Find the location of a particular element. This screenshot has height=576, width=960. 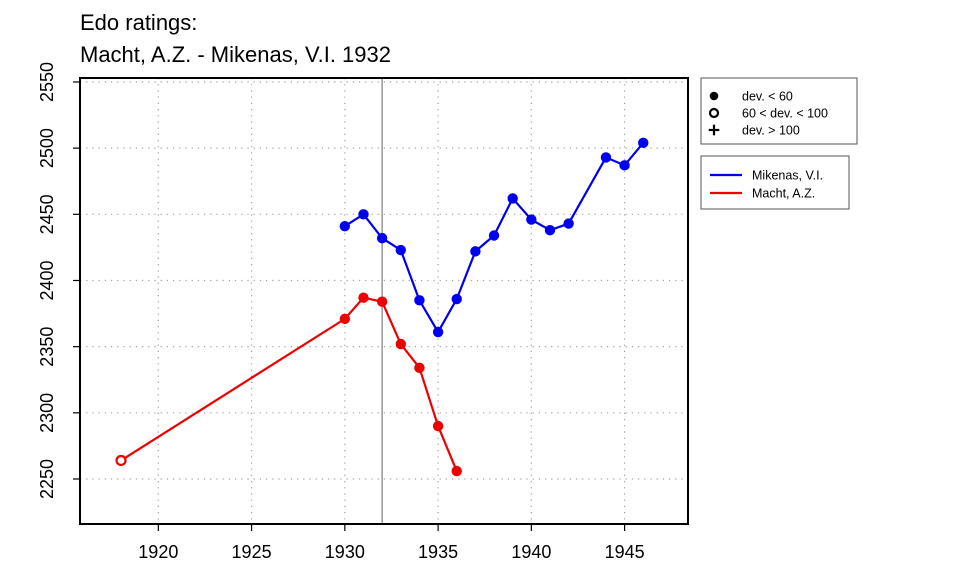

x-tick-label-4: 1940 is located at coordinates (531, 552).